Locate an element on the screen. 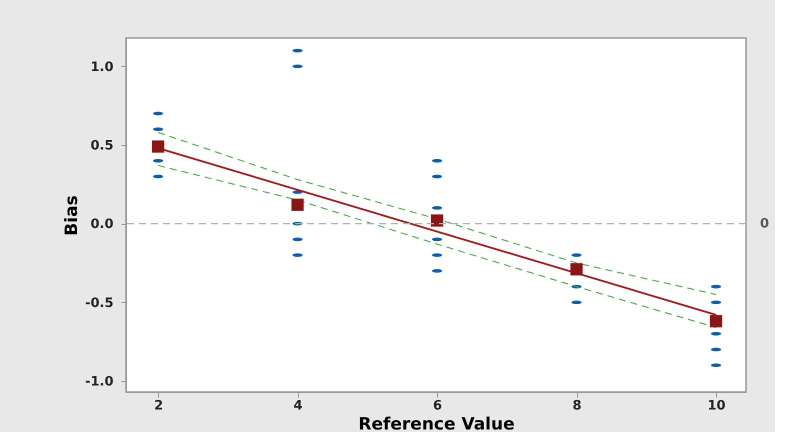 The image size is (786, 440). x-tick-label: 2 is located at coordinates (159, 406).